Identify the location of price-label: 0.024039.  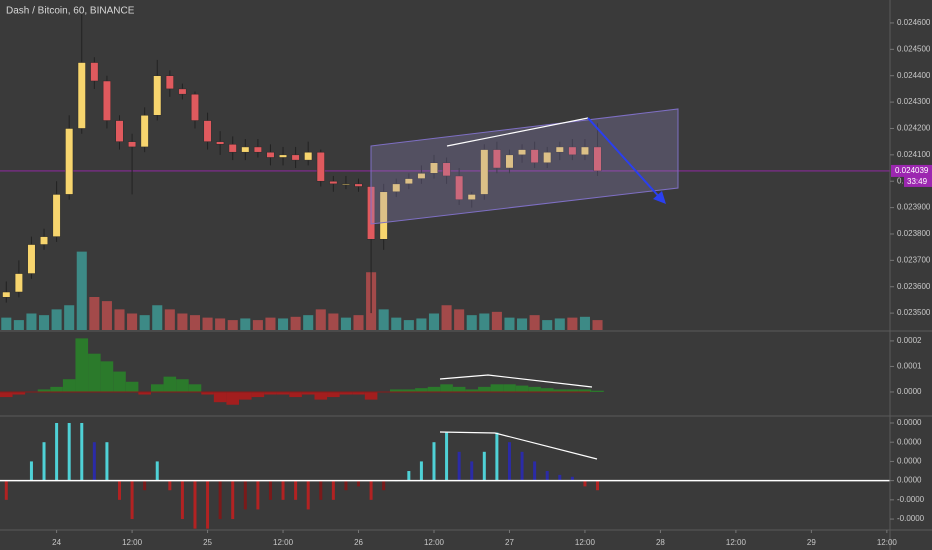
(912, 170).